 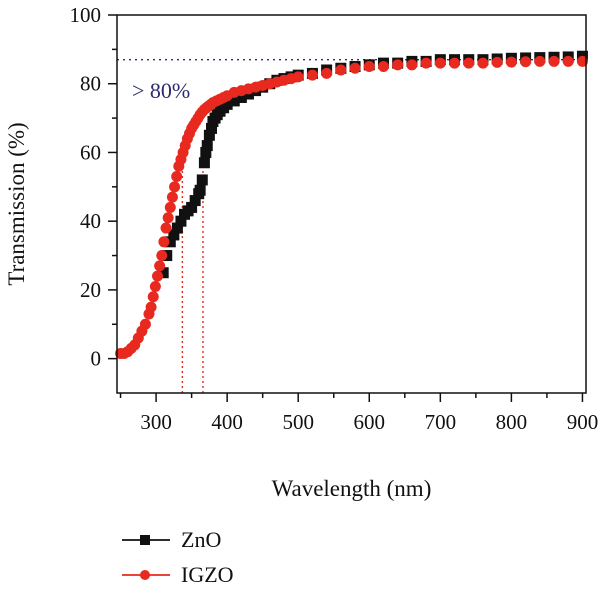 I want to click on y-tick-label: 0, so click(x=96, y=359).